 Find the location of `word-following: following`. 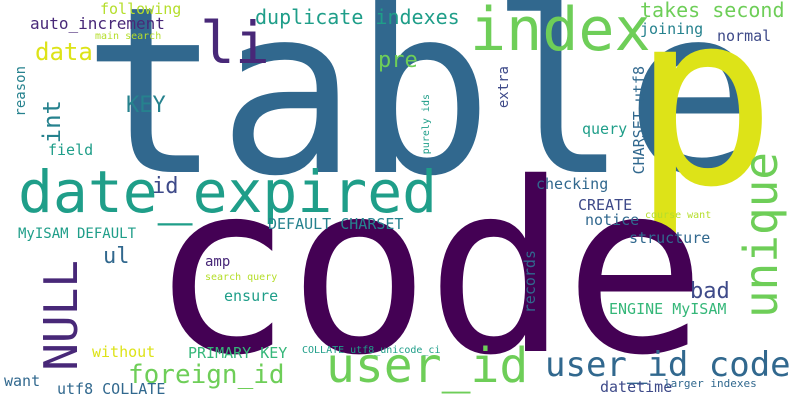

word-following: following is located at coordinates (141, 9).